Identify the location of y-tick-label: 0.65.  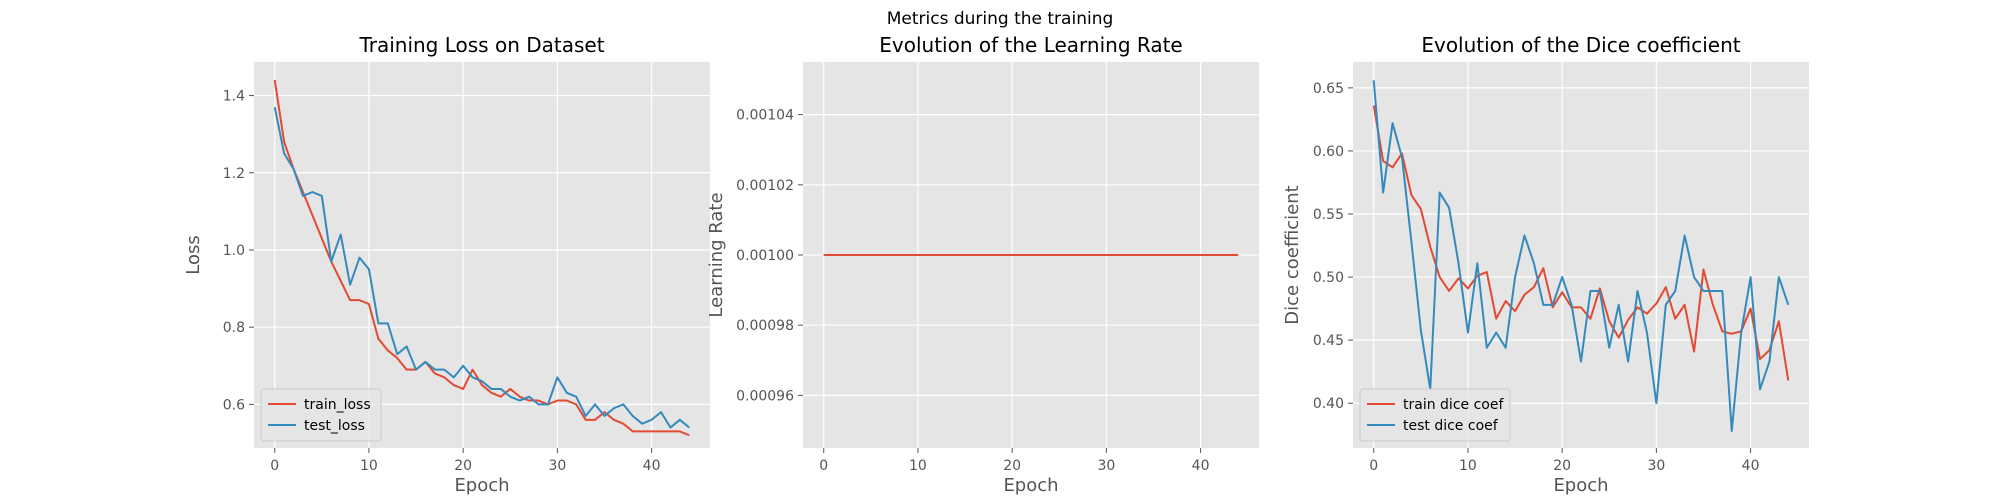
(1328, 89).